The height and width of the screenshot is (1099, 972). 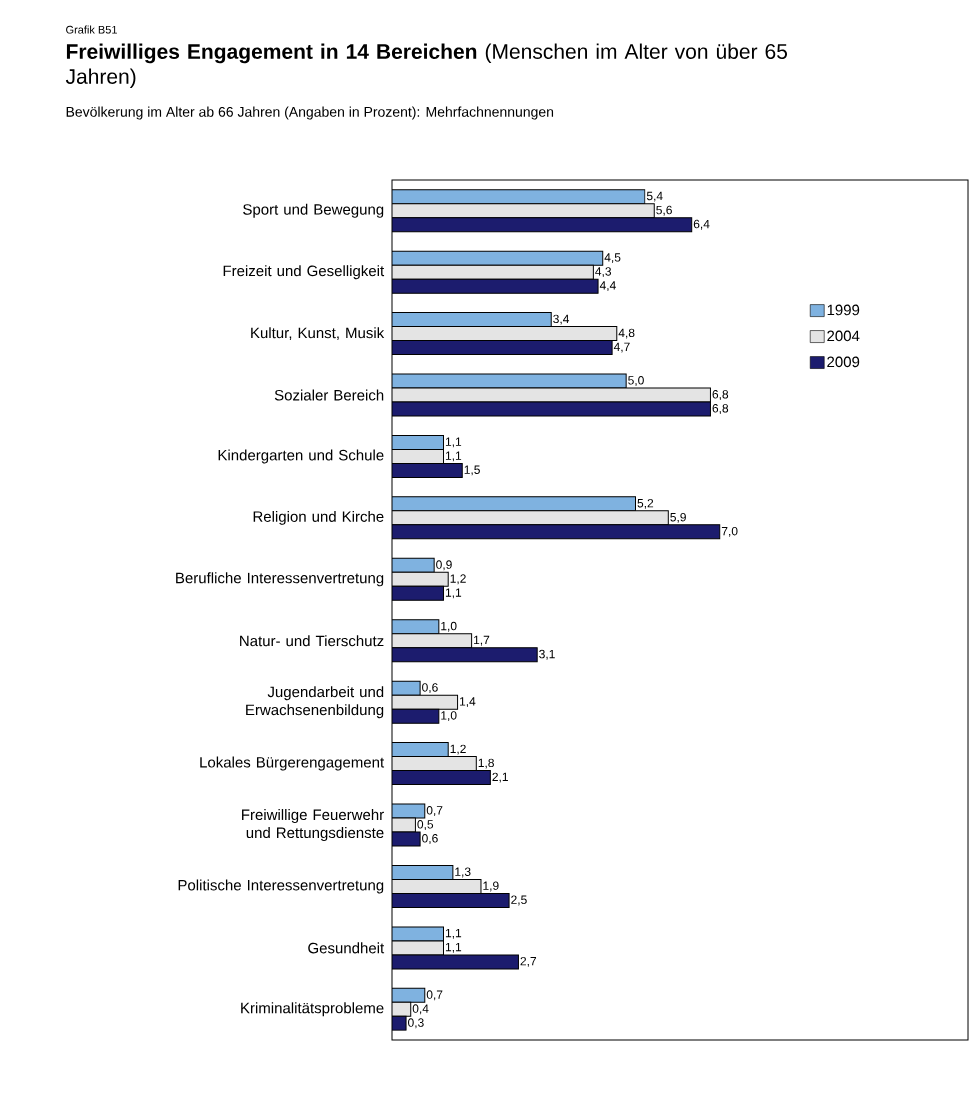 I want to click on data-label: 4,5, so click(x=612, y=258).